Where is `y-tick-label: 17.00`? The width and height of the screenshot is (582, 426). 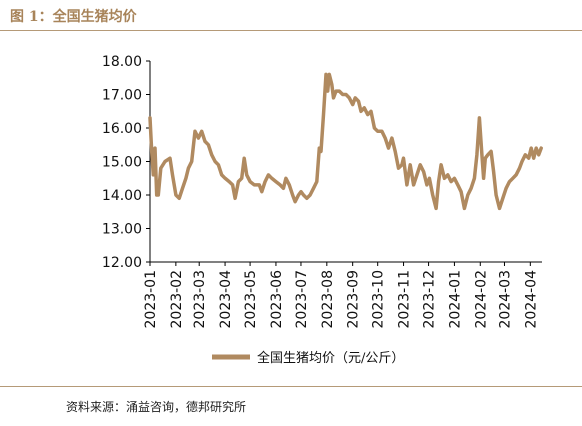 y-tick-label: 17.00 is located at coordinates (122, 96).